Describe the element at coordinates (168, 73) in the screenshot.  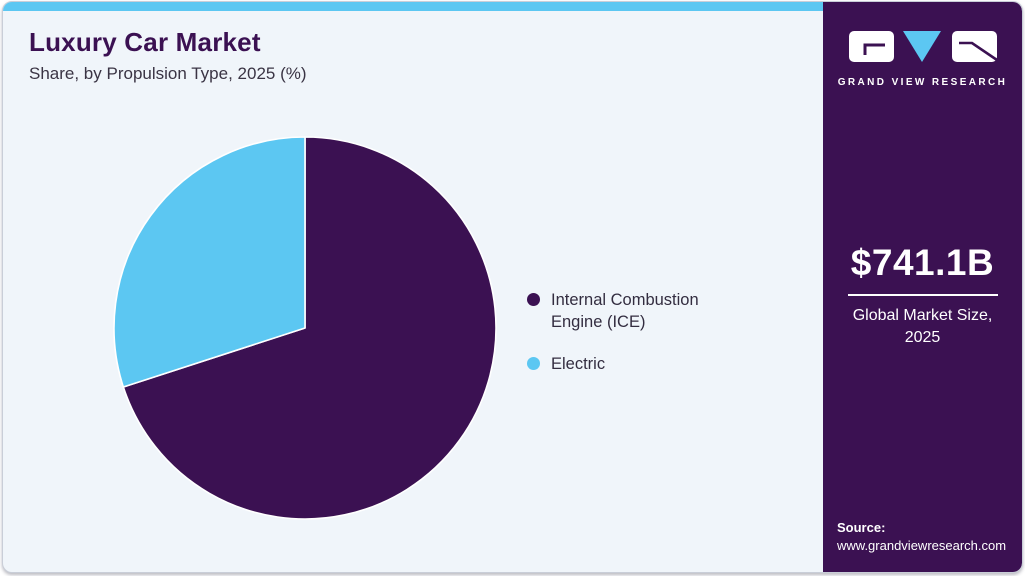
I see `page-subtitle: Share, by Propulsion Type, 2025 (%)` at that location.